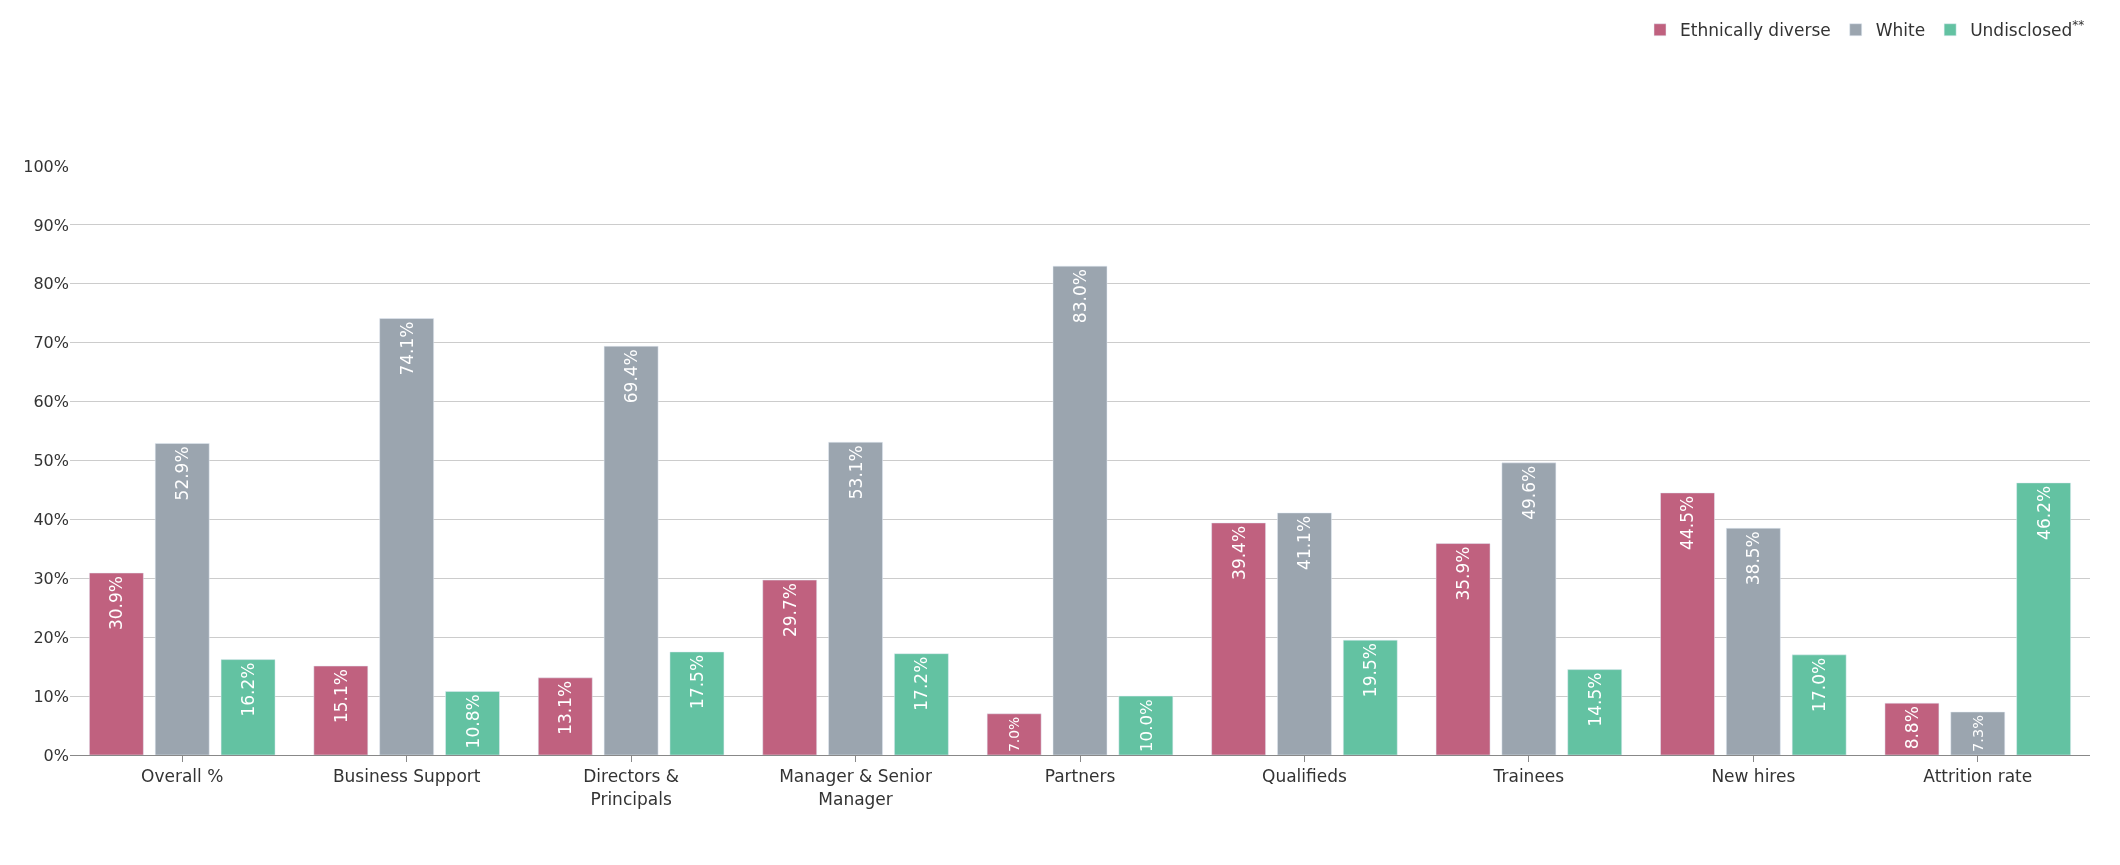 This screenshot has width=2120, height=865. What do you see at coordinates (116, 603) in the screenshot?
I see `data-label: 30.9%` at bounding box center [116, 603].